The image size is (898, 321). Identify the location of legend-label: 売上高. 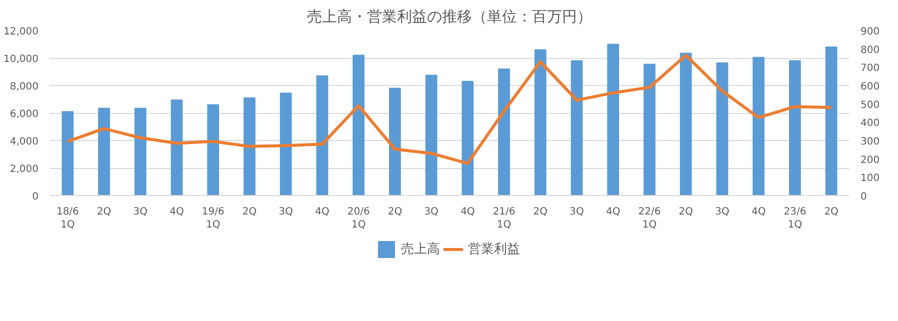
(420, 249).